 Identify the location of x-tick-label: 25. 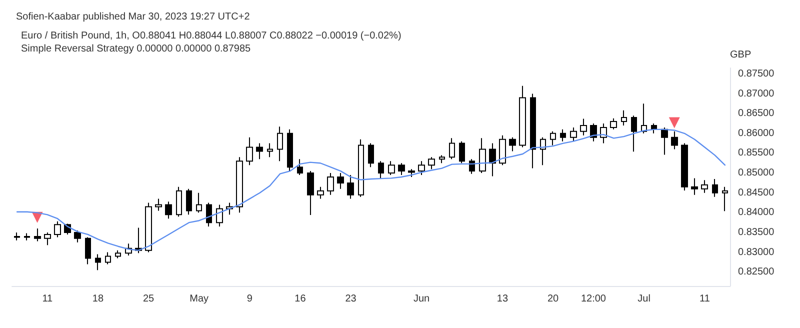
(148, 299).